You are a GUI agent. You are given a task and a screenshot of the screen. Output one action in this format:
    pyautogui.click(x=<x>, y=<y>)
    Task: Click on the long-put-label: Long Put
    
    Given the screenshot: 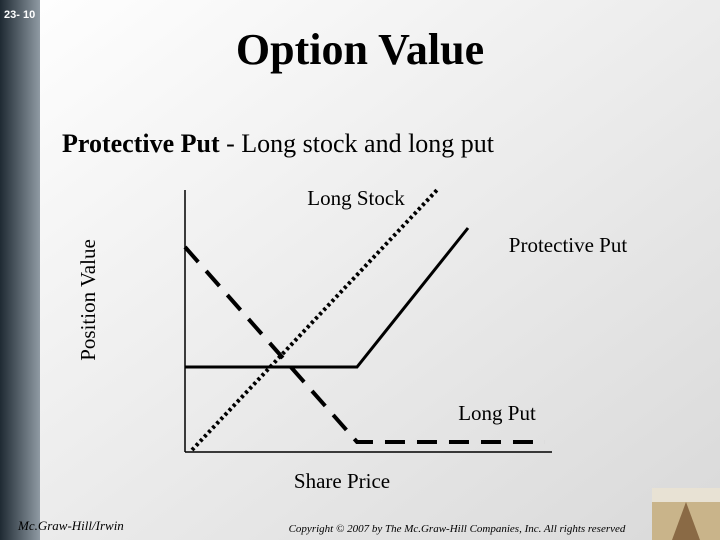 What is the action you would take?
    pyautogui.click(x=497, y=413)
    